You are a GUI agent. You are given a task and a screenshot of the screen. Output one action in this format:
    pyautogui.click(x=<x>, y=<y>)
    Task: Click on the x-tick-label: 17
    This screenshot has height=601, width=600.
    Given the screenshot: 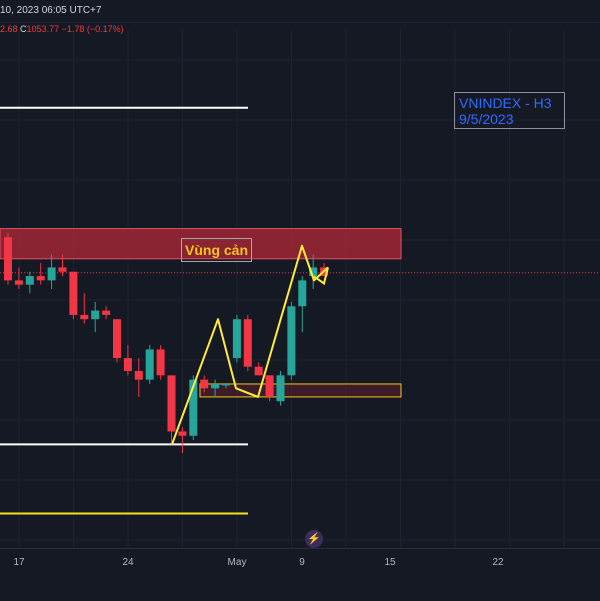 What is the action you would take?
    pyautogui.click(x=19, y=562)
    